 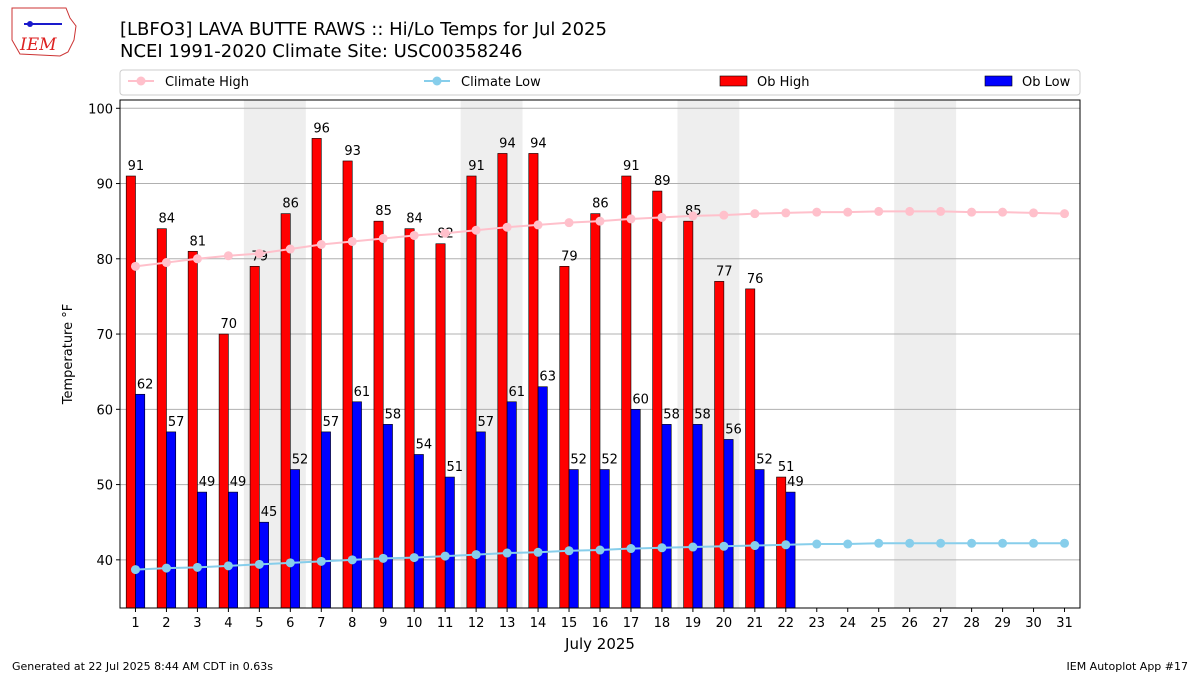 What do you see at coordinates (269, 512) in the screenshot?
I see `bar-value-label: 45` at bounding box center [269, 512].